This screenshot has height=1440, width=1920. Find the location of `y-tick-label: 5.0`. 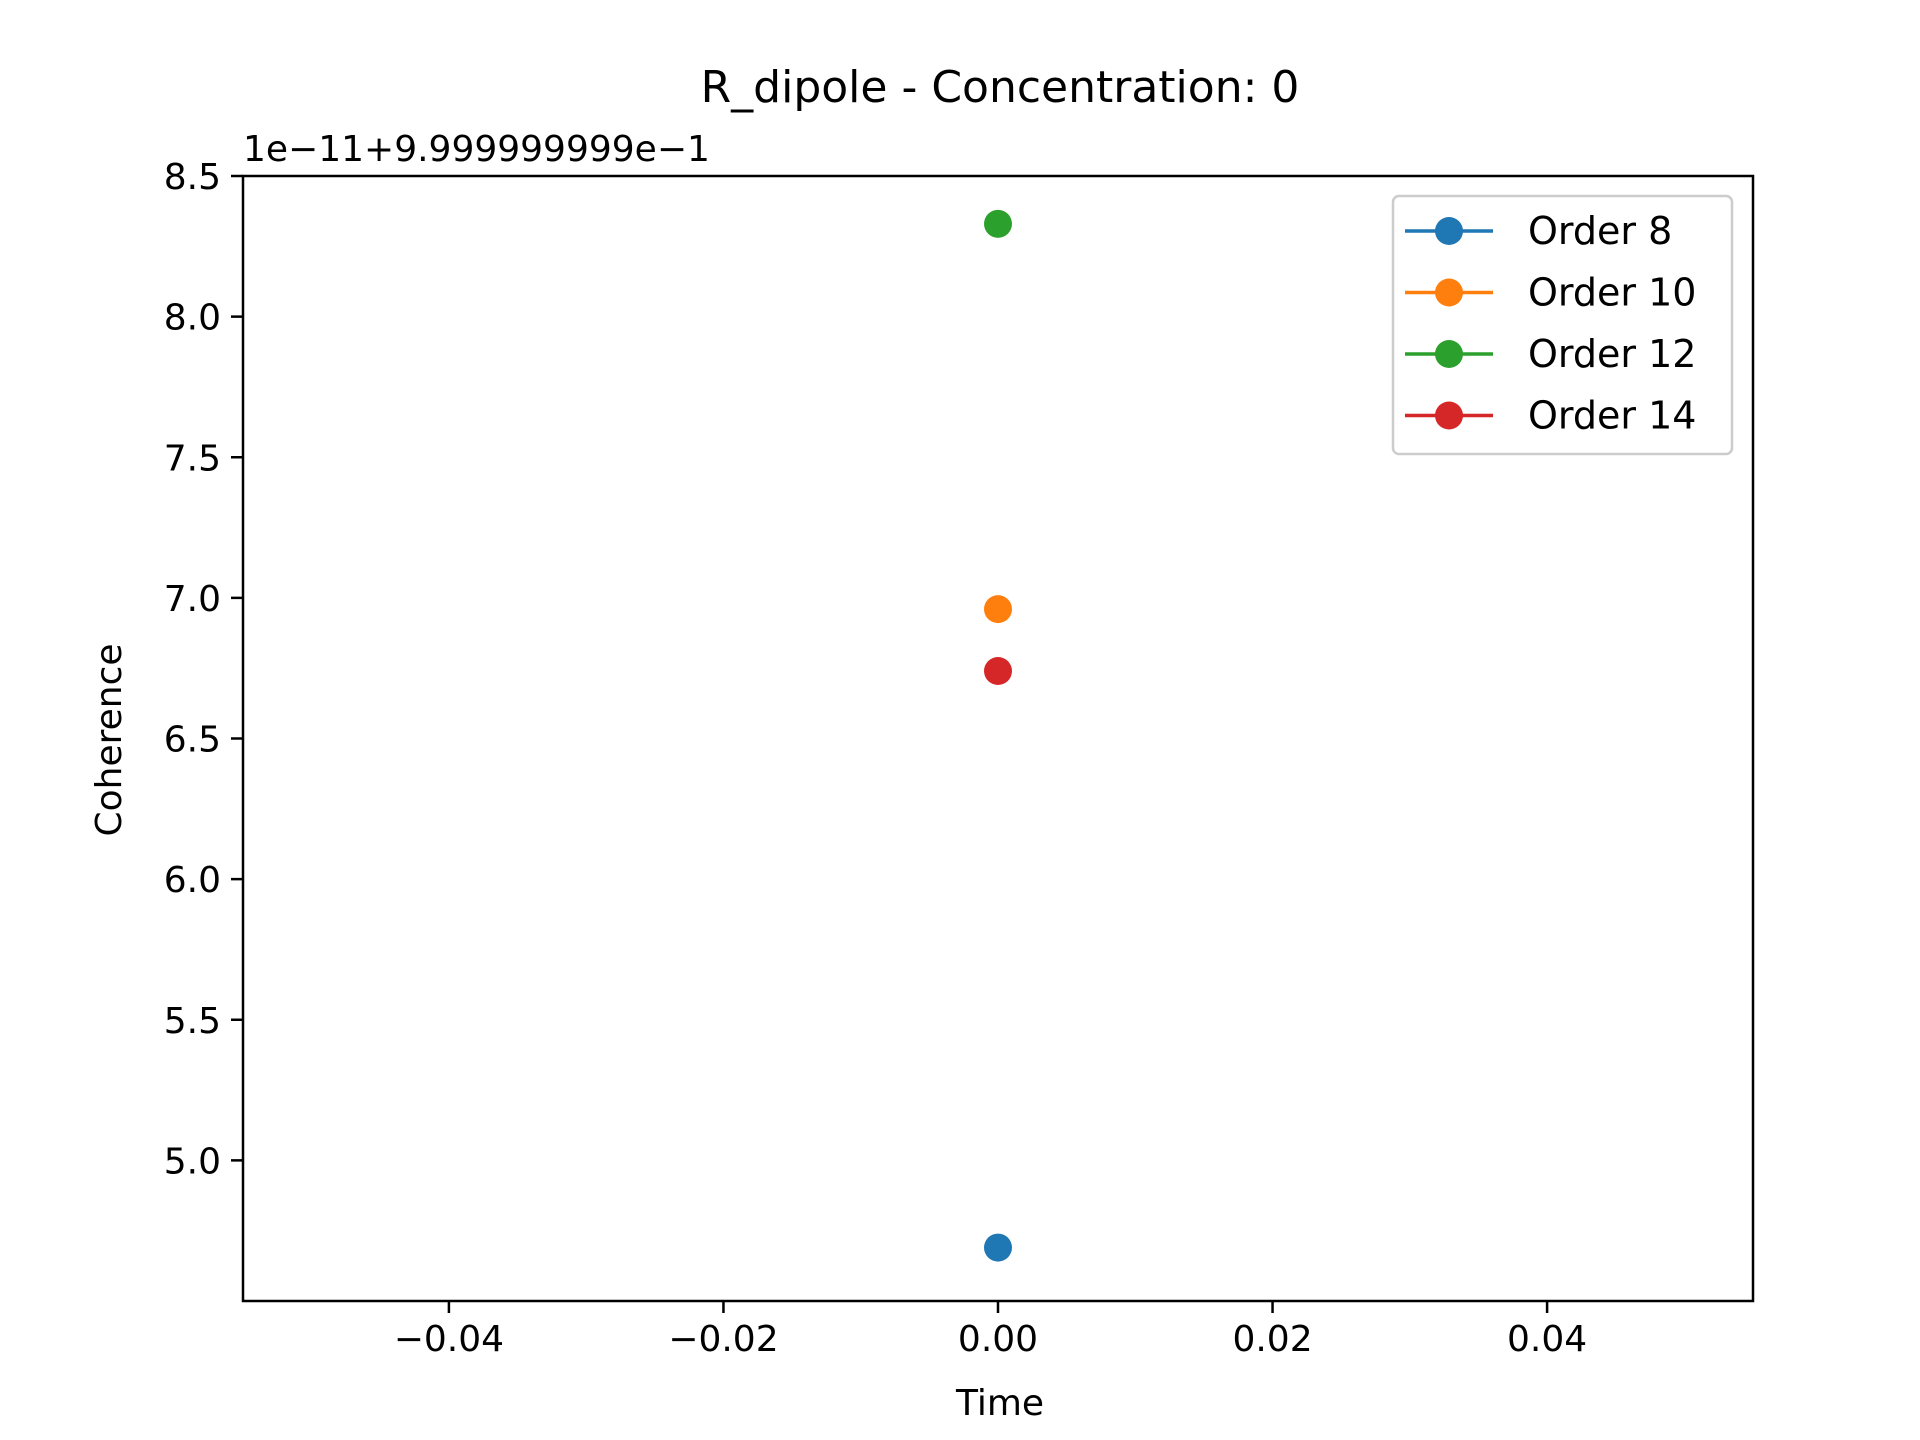

y-tick-label: 5.0 is located at coordinates (192, 1161).